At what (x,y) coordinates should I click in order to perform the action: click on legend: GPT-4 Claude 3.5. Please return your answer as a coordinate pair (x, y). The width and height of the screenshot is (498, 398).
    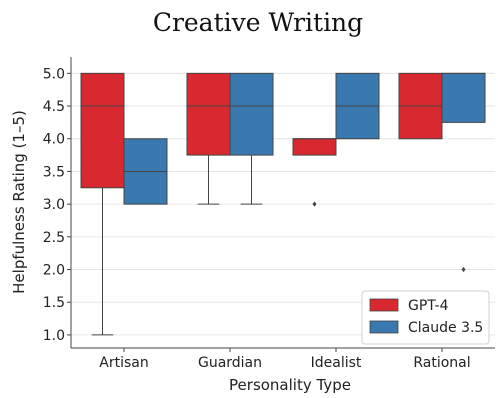
    Looking at the image, I should click on (425, 317).